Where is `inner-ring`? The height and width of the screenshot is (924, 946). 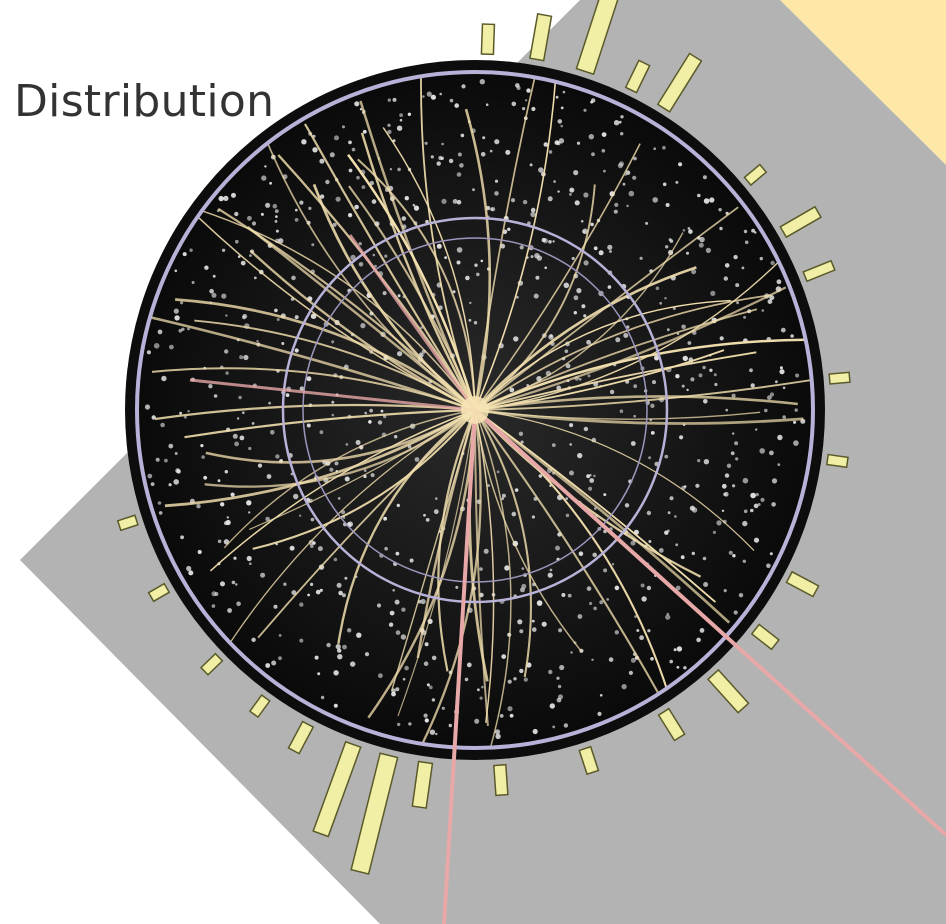 inner-ring is located at coordinates (475, 410).